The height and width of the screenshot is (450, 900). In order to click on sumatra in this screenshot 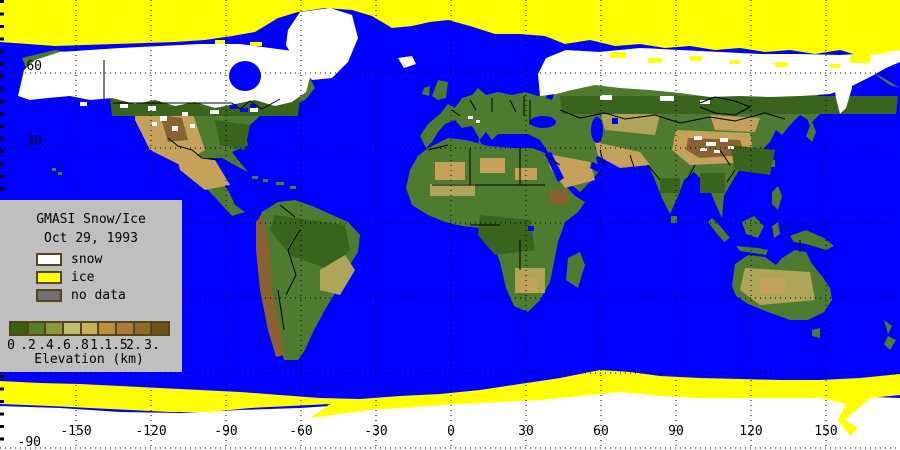, I will do `click(719, 230)`.